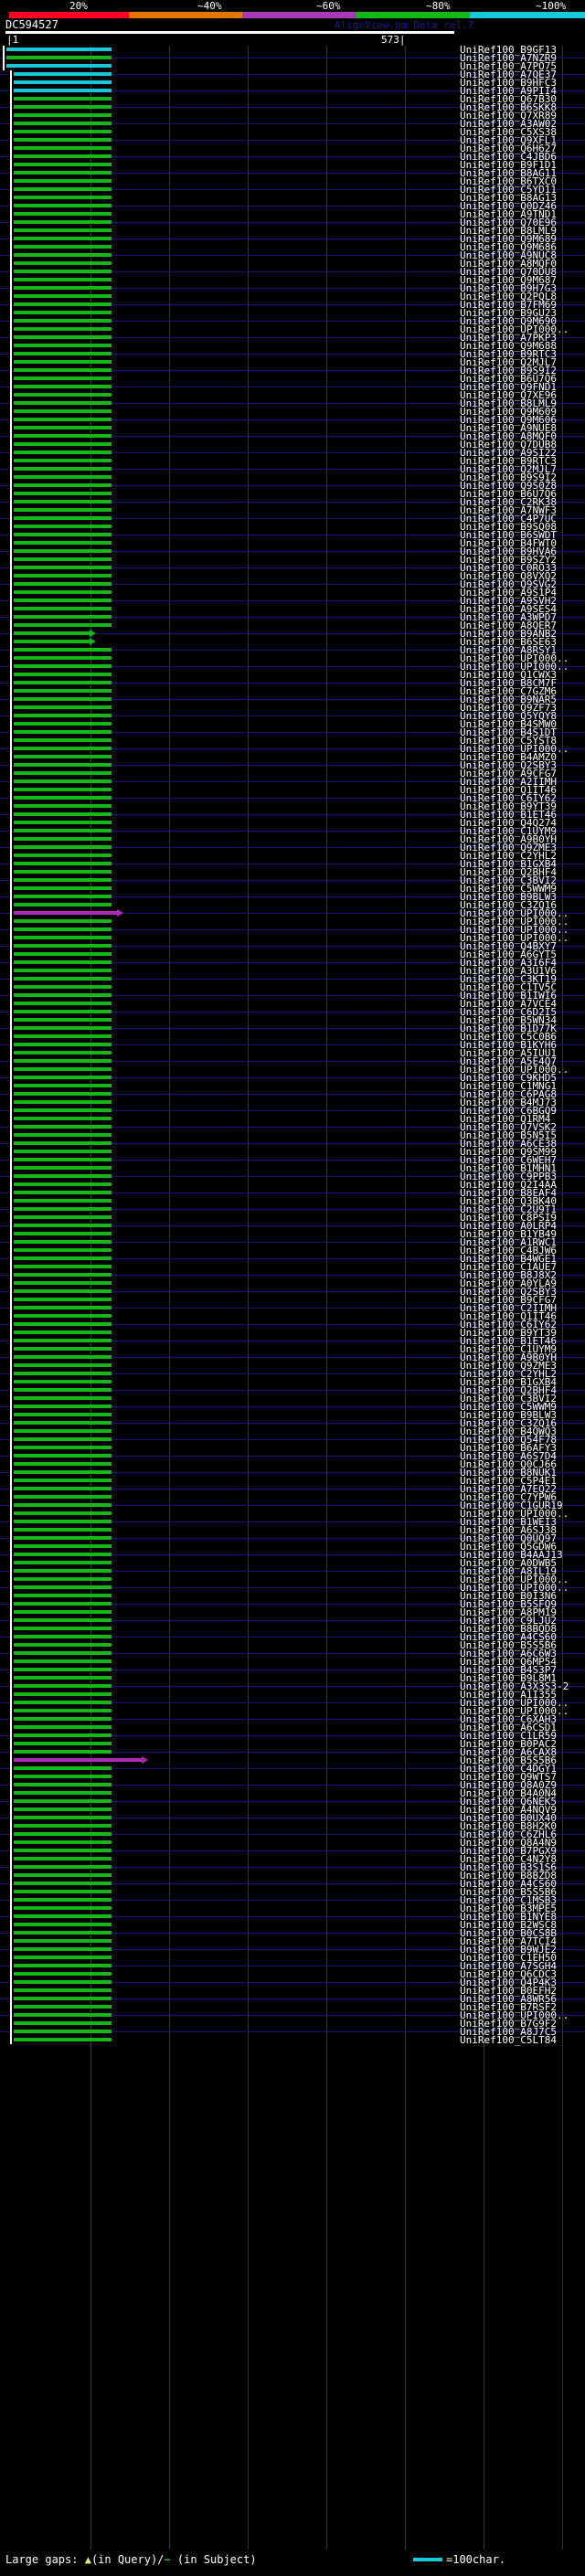  I want to click on alignment-row: UniRef100_B4AAJ13, so click(293, 1555).